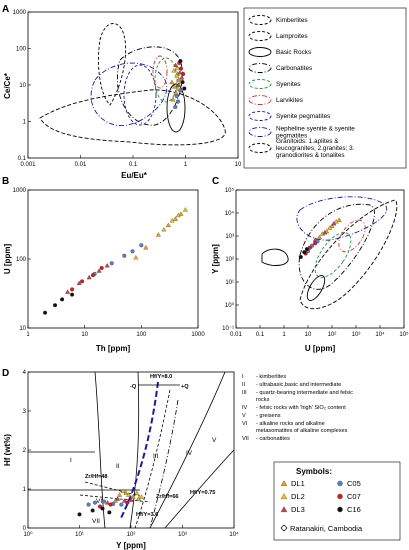 The image size is (409, 550). Describe the element at coordinates (129, 94) in the screenshot. I see `nepheline-syenite-field` at that location.